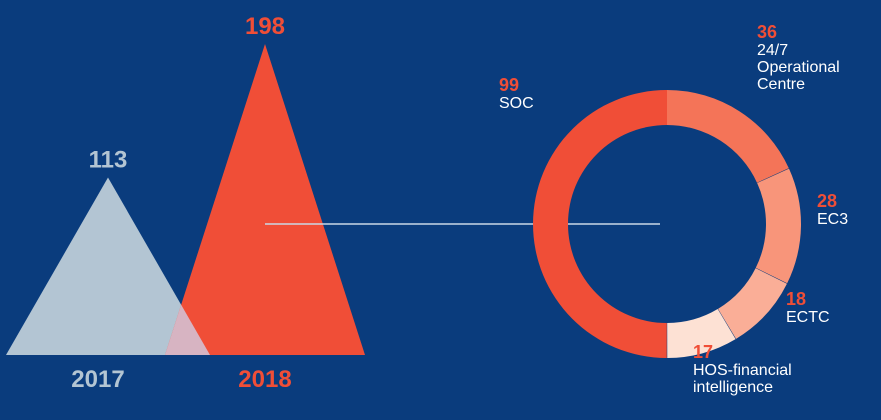  I want to click on segment-label-line: Operational, so click(798, 67).